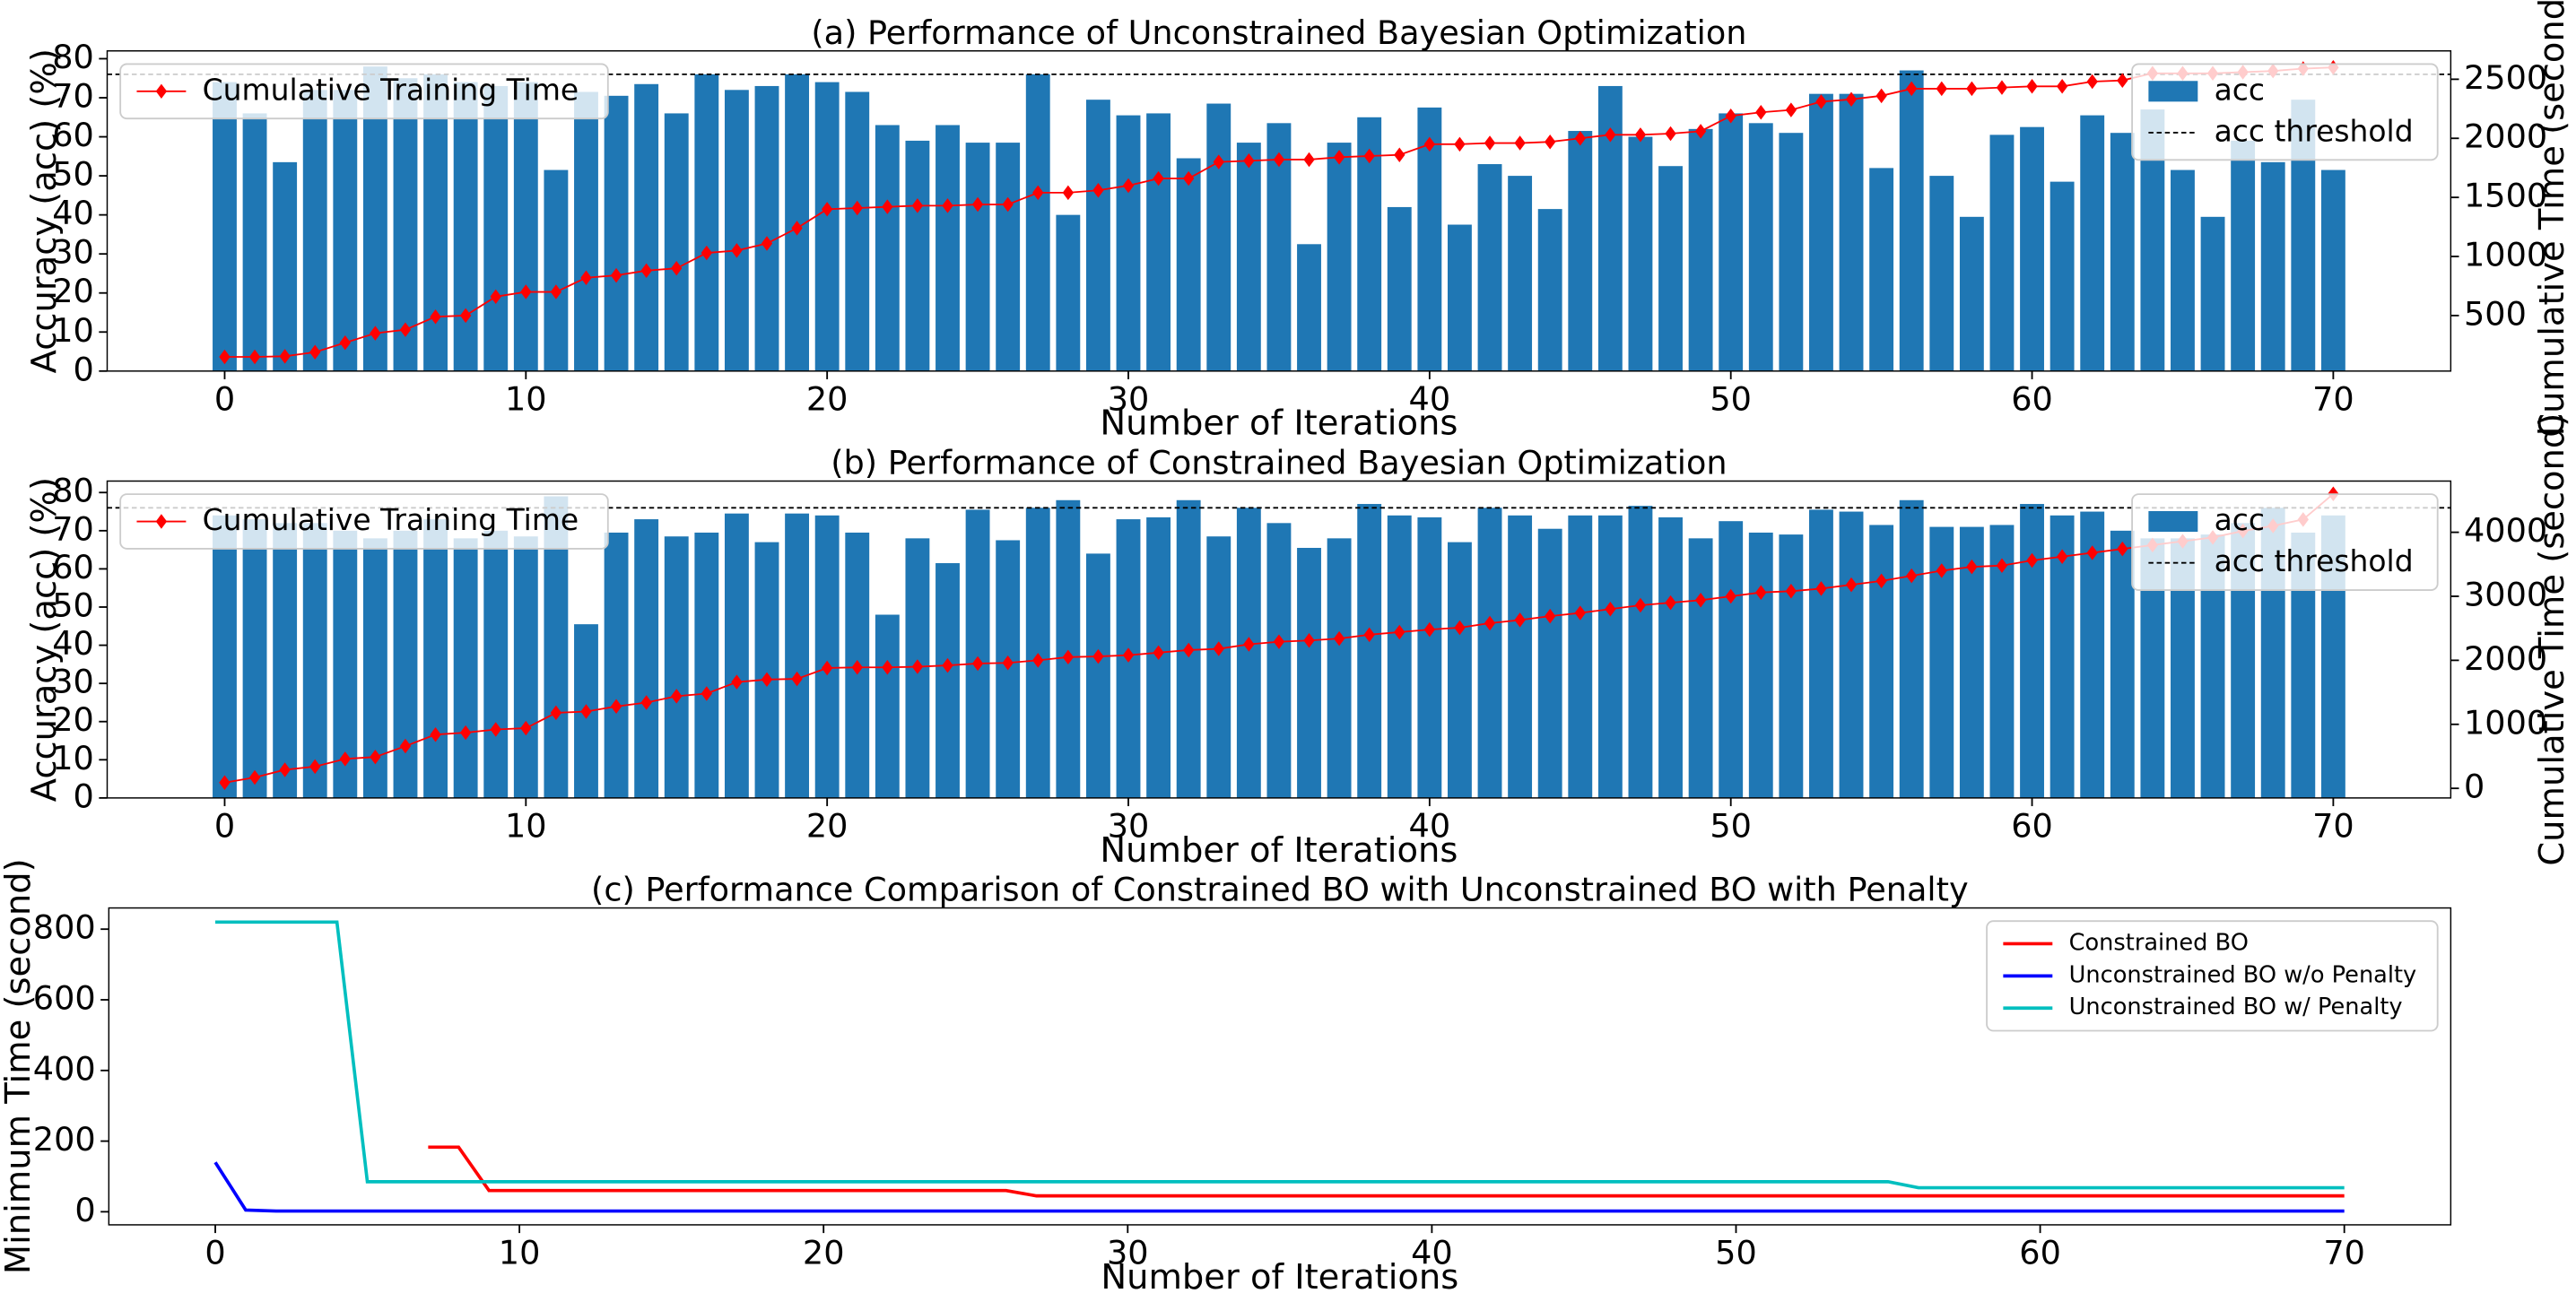  What do you see at coordinates (1129, 826) in the screenshot?
I see `x-tick-label: 30` at bounding box center [1129, 826].